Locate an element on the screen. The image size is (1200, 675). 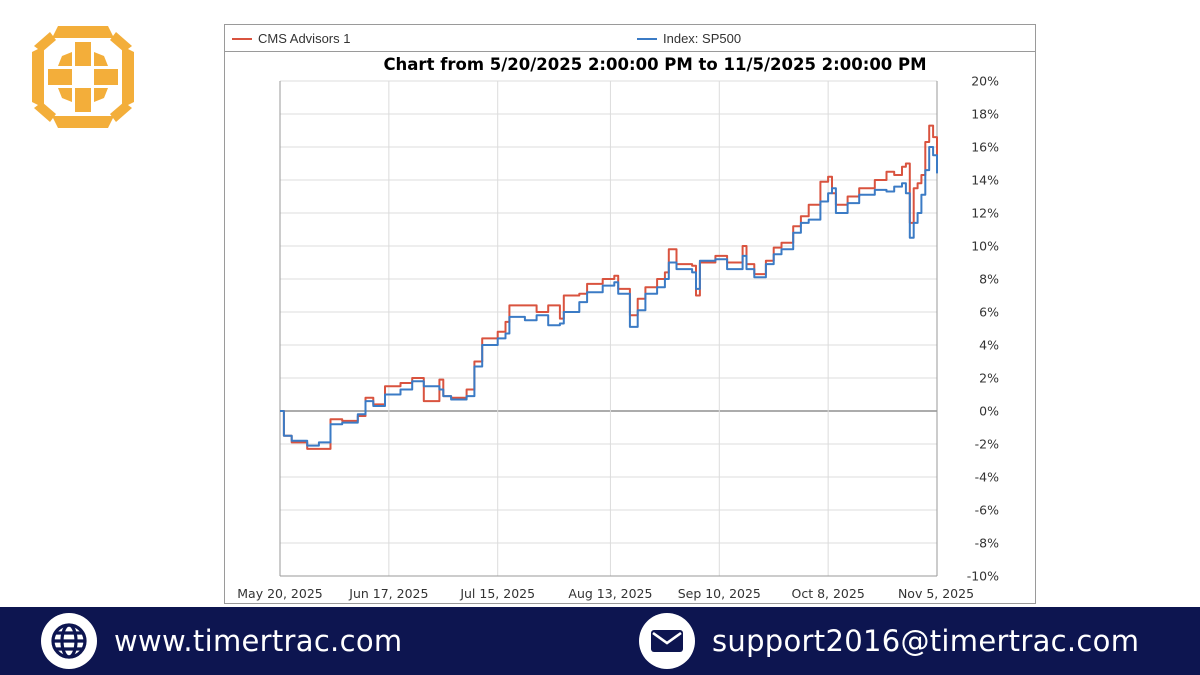
y-tick-label: 16% is located at coordinates (985, 147).